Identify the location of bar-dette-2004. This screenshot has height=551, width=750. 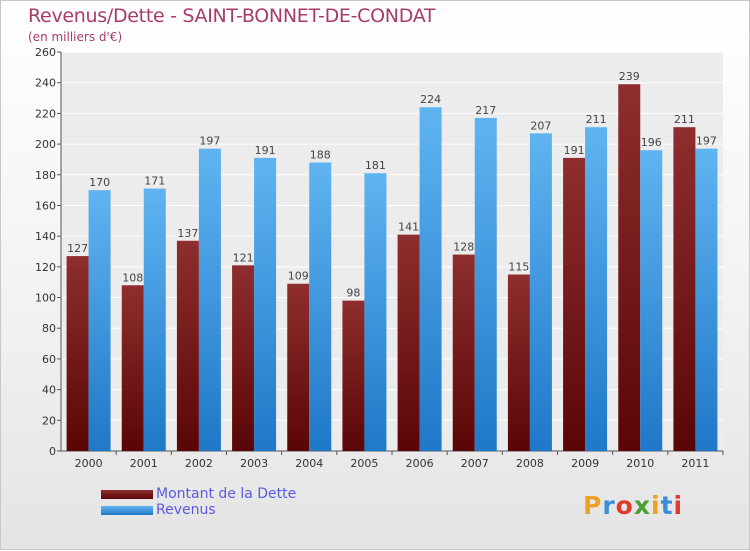
(298, 367).